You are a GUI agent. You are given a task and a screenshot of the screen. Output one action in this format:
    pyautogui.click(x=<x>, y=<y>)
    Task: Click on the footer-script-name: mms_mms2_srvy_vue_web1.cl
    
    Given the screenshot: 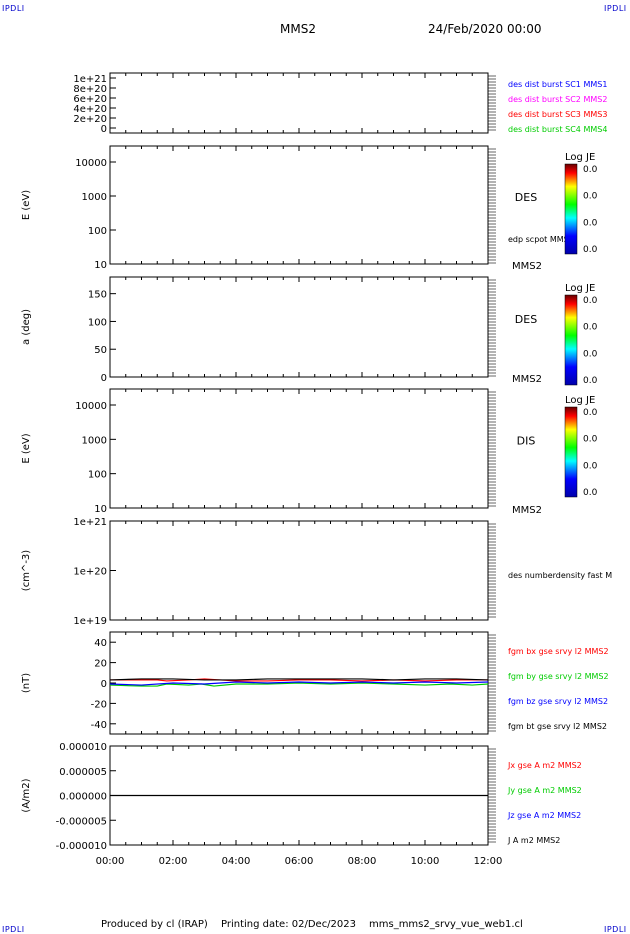 What is the action you would take?
    pyautogui.click(x=446, y=924)
    